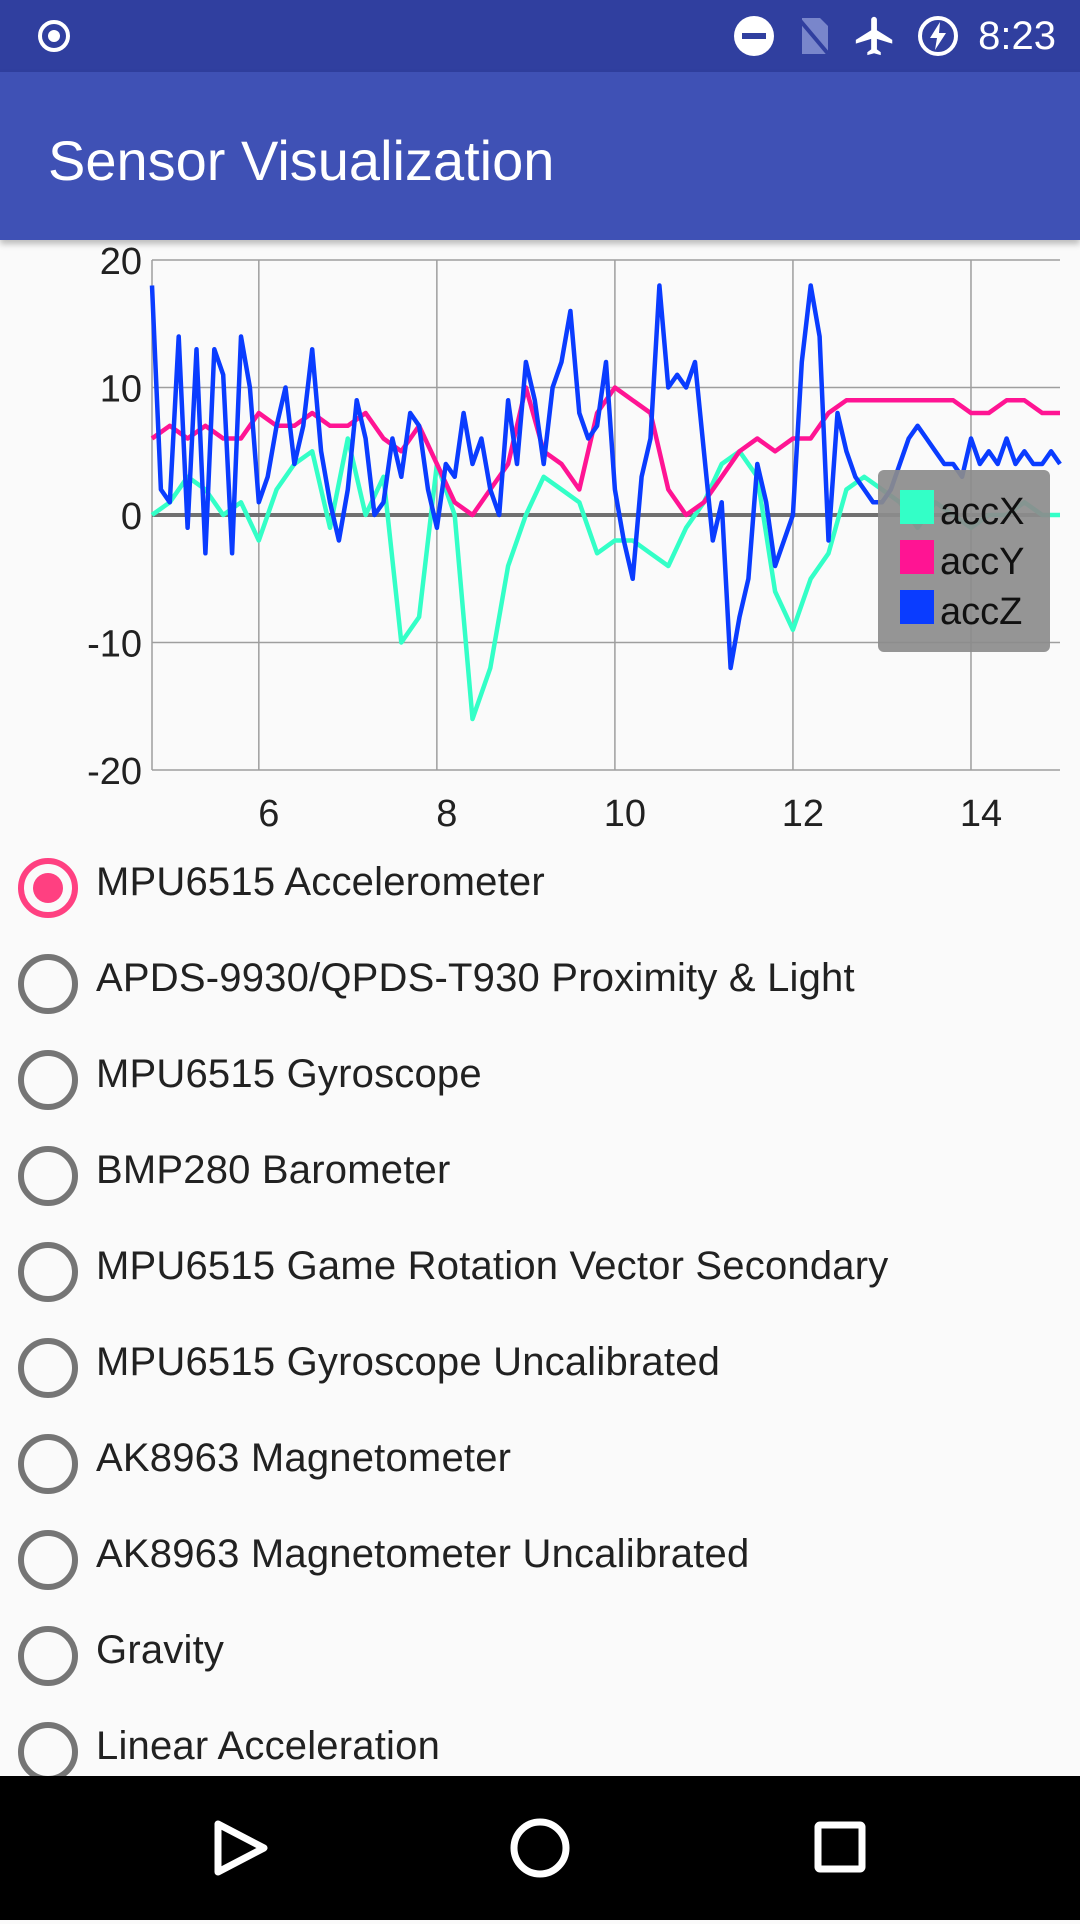  What do you see at coordinates (114, 645) in the screenshot?
I see `y-tick-label: -10` at bounding box center [114, 645].